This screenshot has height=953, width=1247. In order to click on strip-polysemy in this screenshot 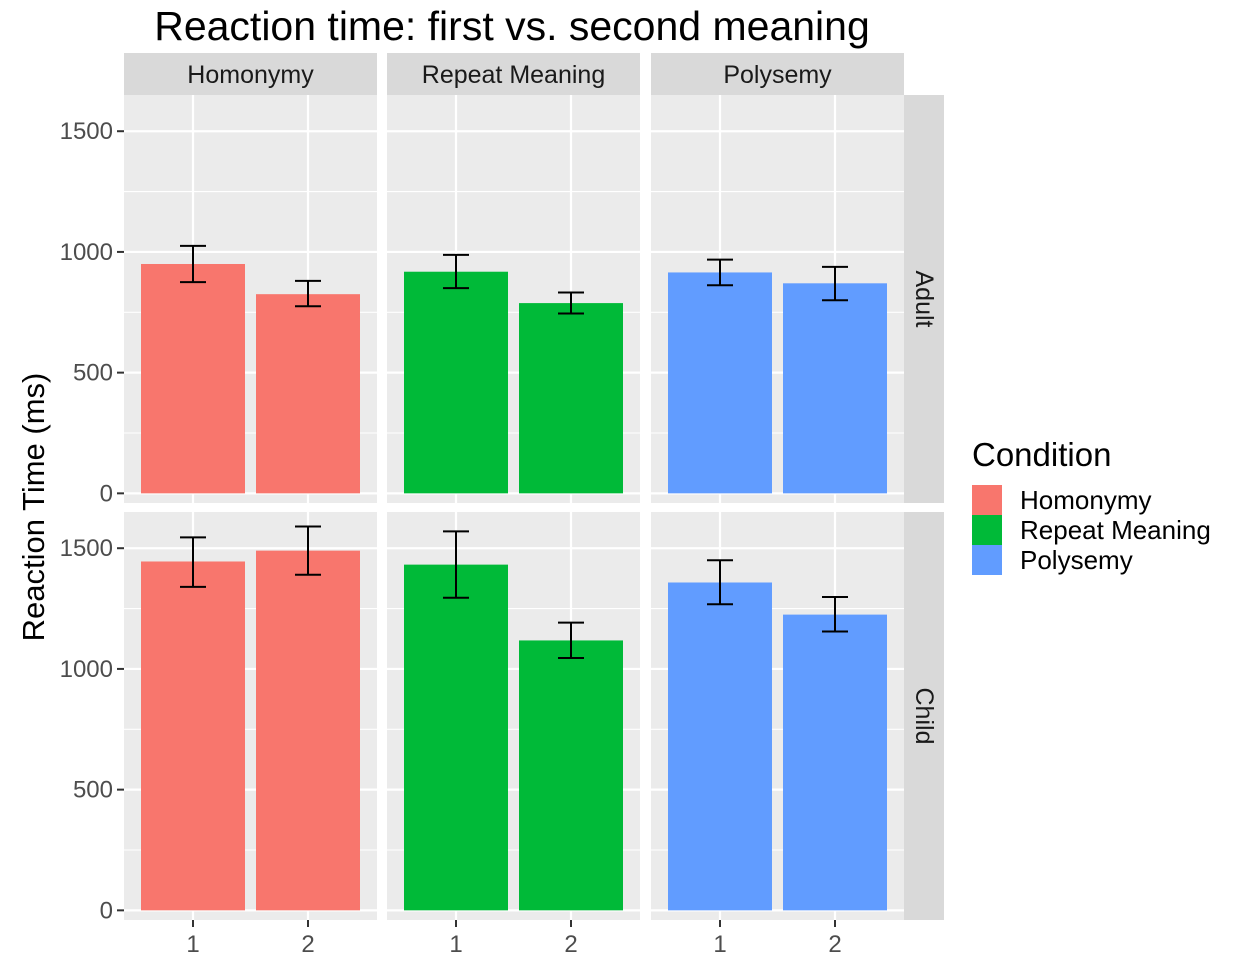, I will do `click(777, 74)`.